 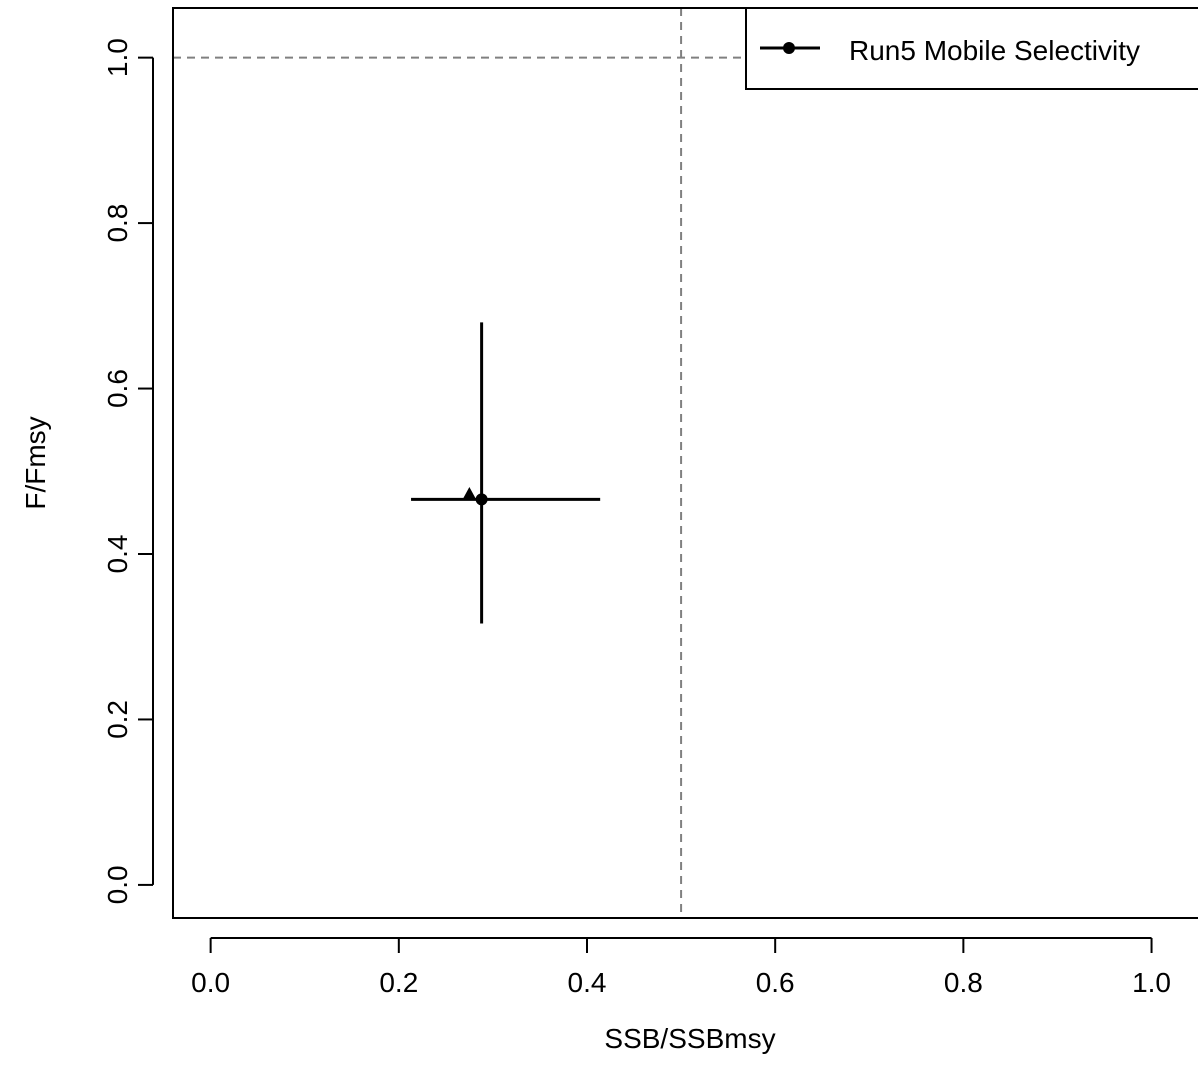 What do you see at coordinates (117, 57) in the screenshot?
I see `y-tick-label: 1.0` at bounding box center [117, 57].